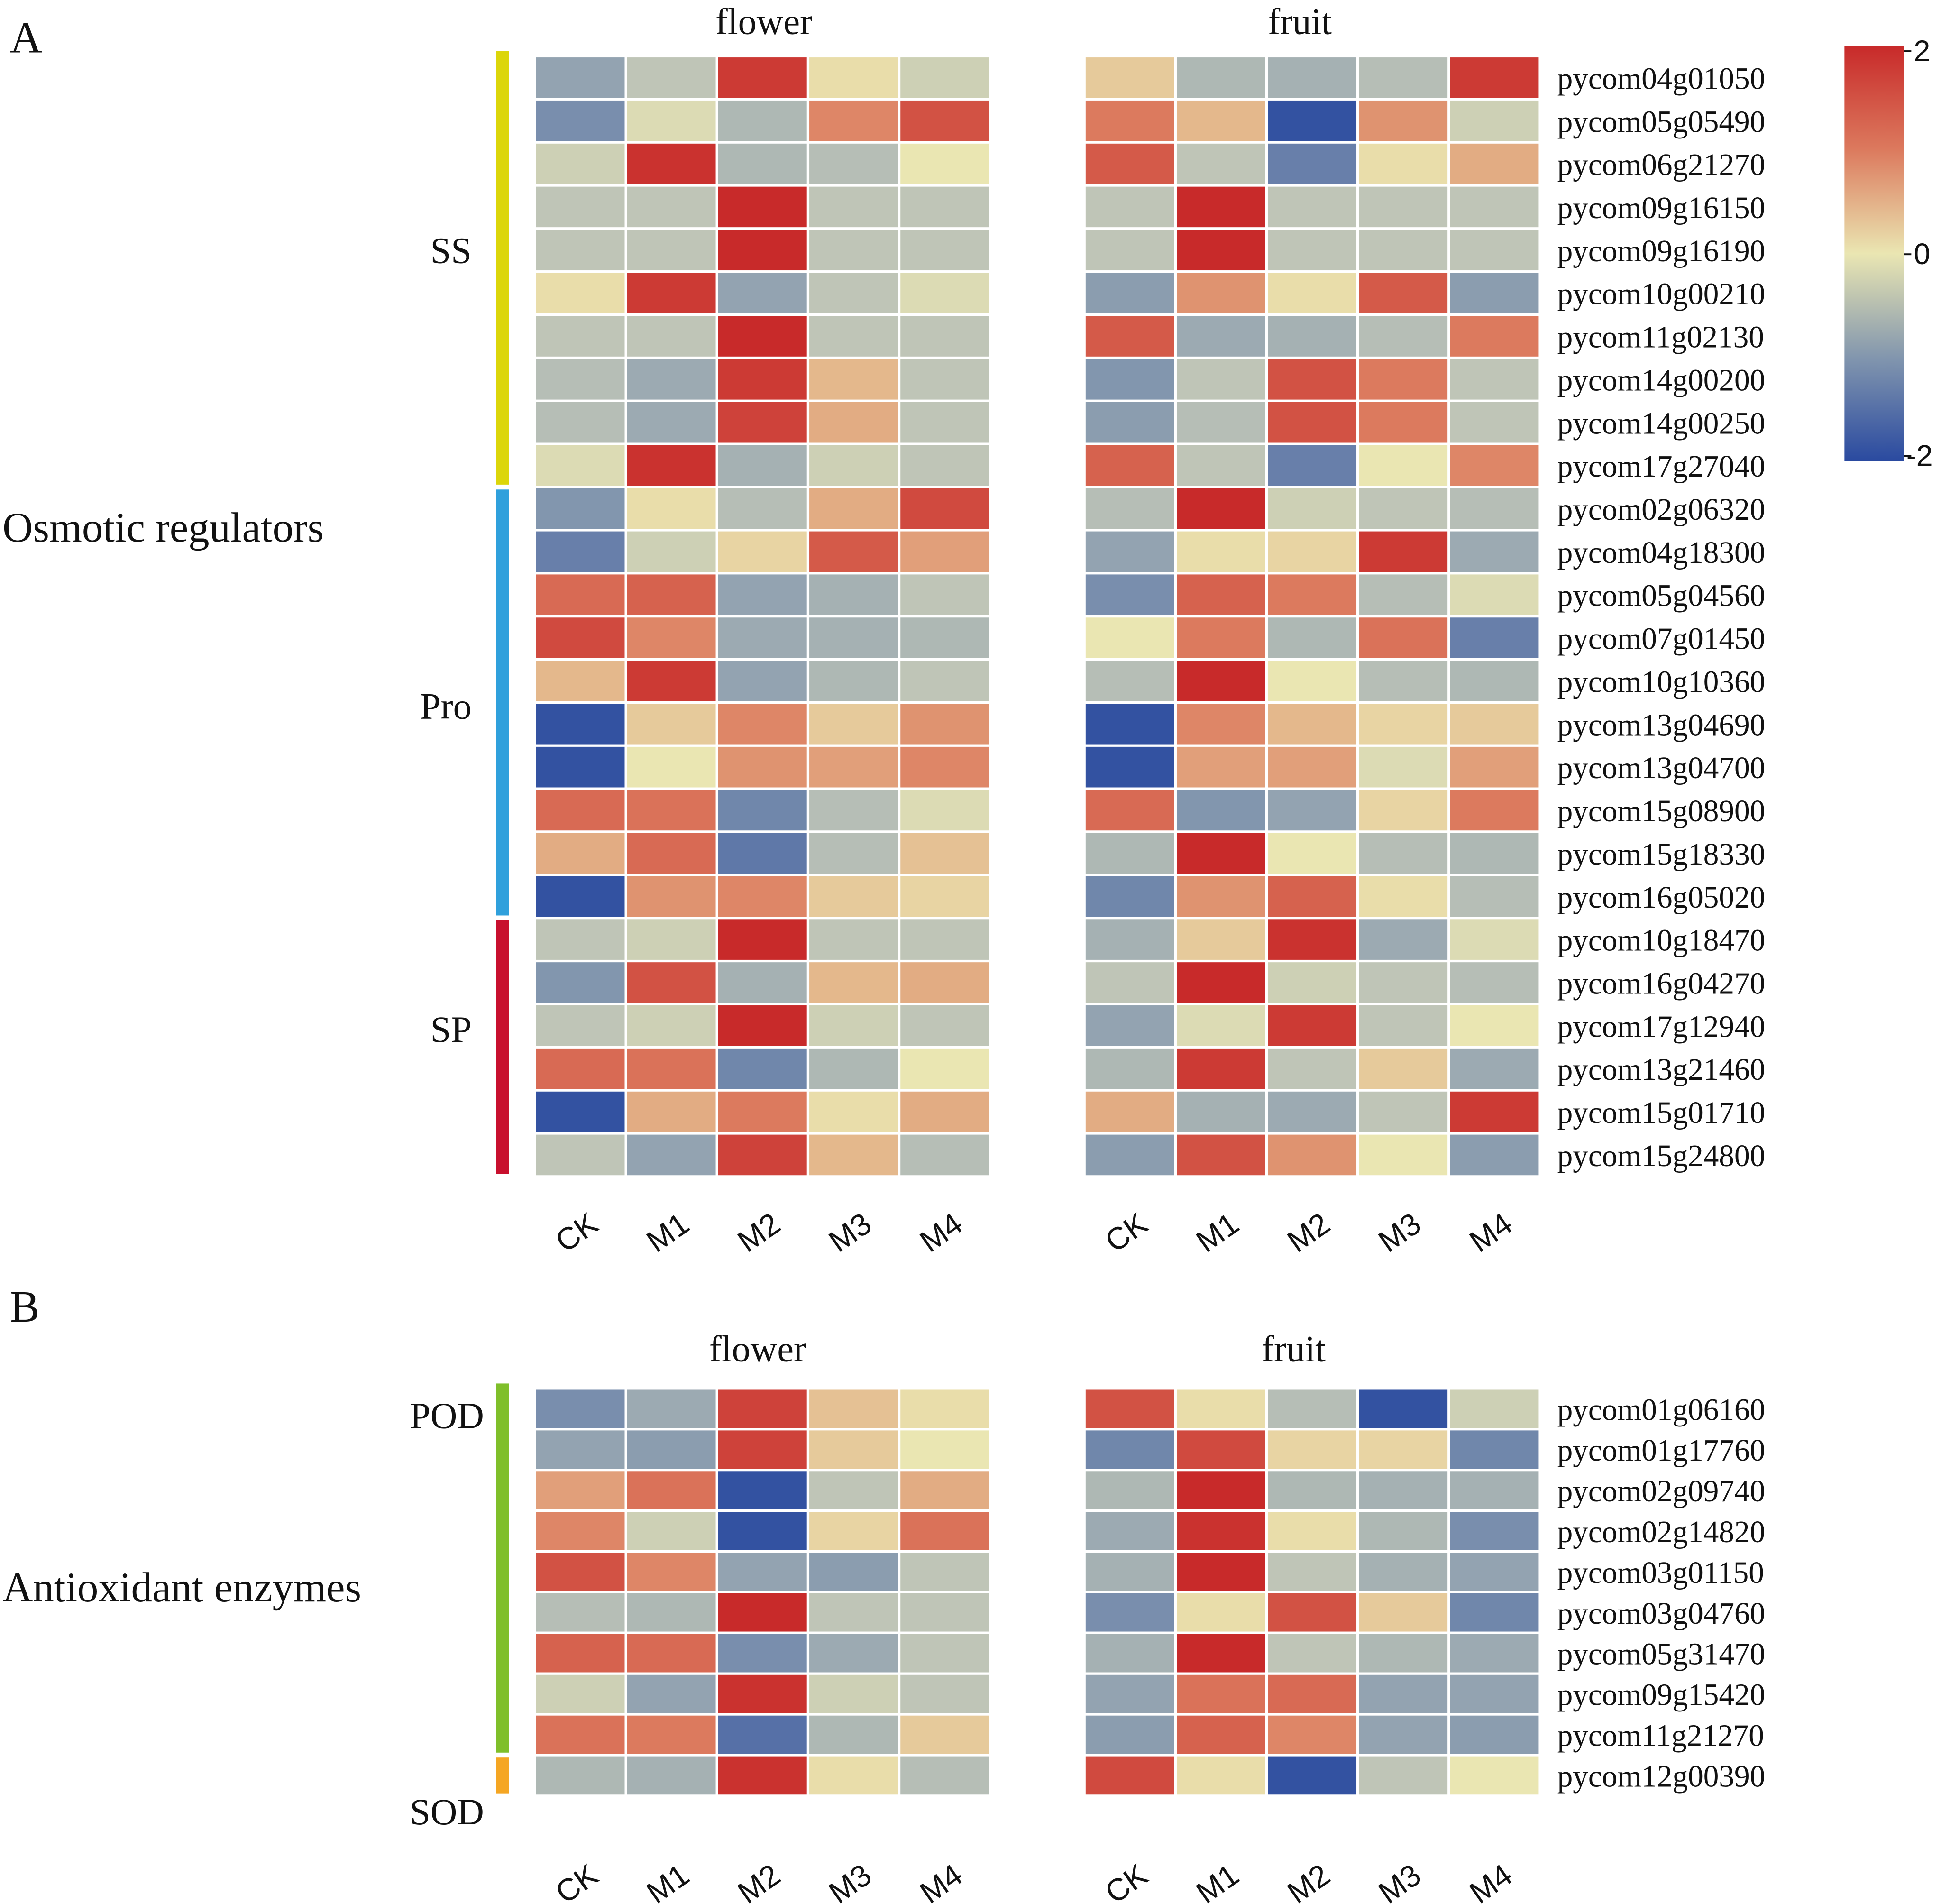  What do you see at coordinates (1312, 336) in the screenshot?
I see `heatmap-cell-fruit-pycom11g02130-M2` at bounding box center [1312, 336].